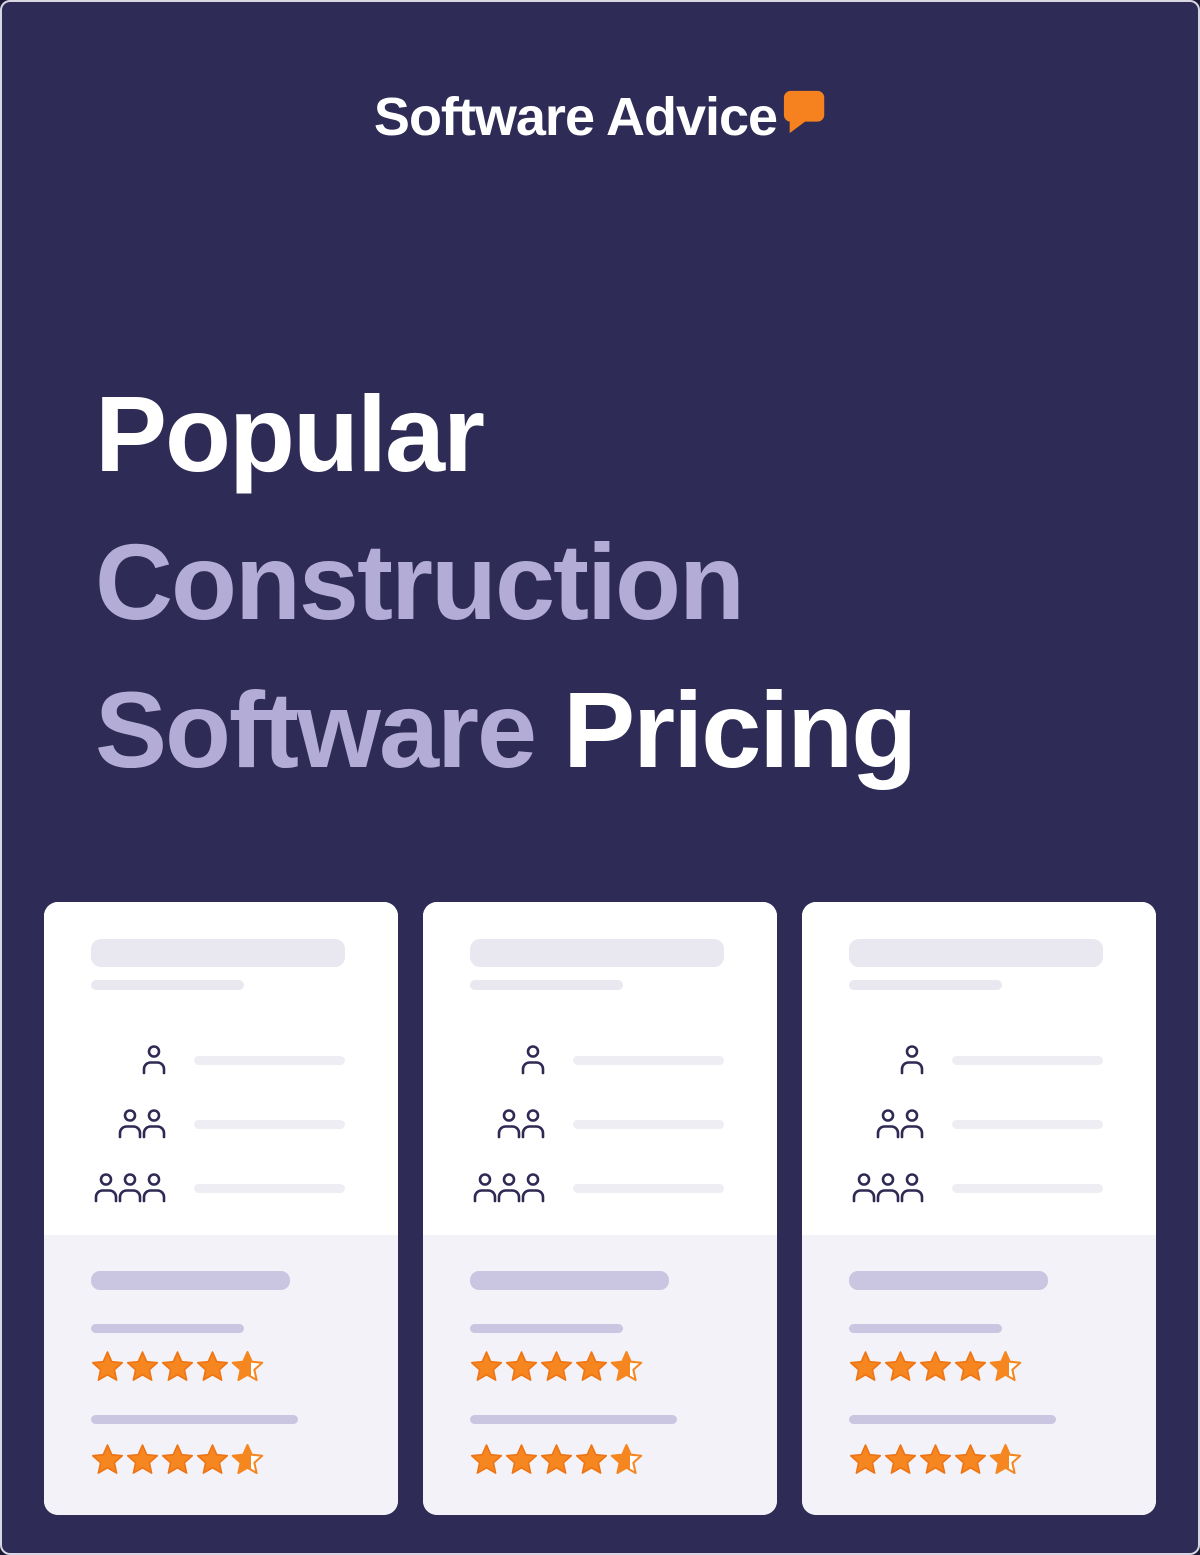 The image size is (1200, 1555). What do you see at coordinates (575, 117) in the screenshot?
I see `logo-text: Software Advice` at bounding box center [575, 117].